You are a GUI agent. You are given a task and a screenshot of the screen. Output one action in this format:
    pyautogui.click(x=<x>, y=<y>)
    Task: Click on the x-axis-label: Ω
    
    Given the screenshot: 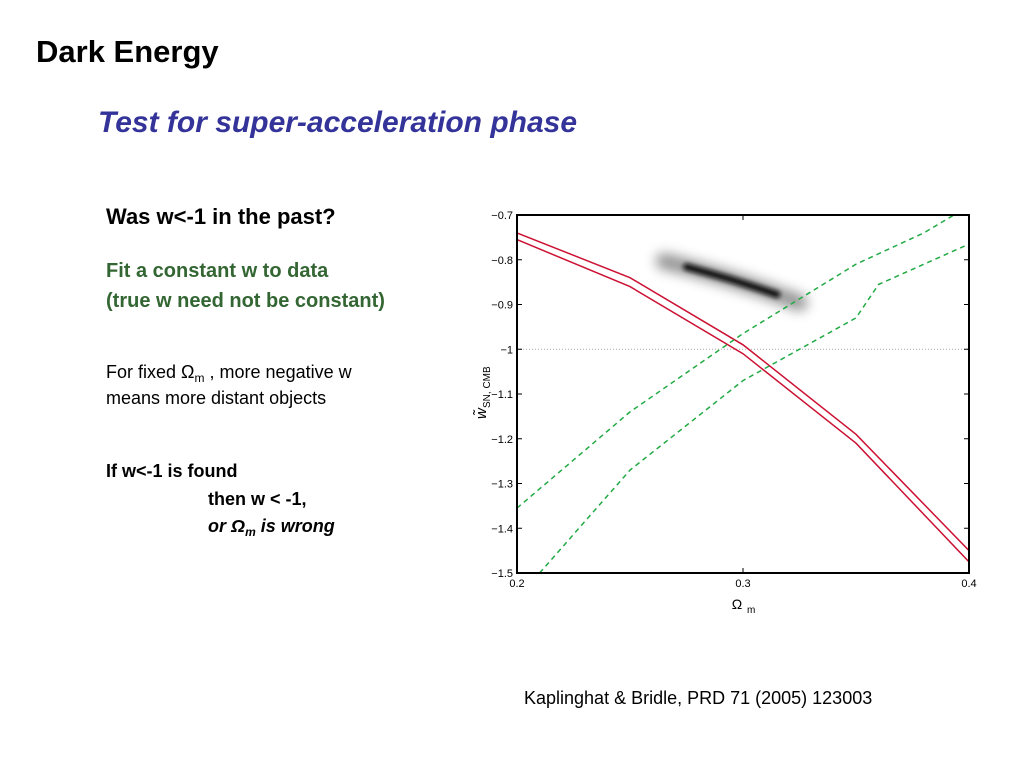 What is the action you would take?
    pyautogui.click(x=737, y=604)
    